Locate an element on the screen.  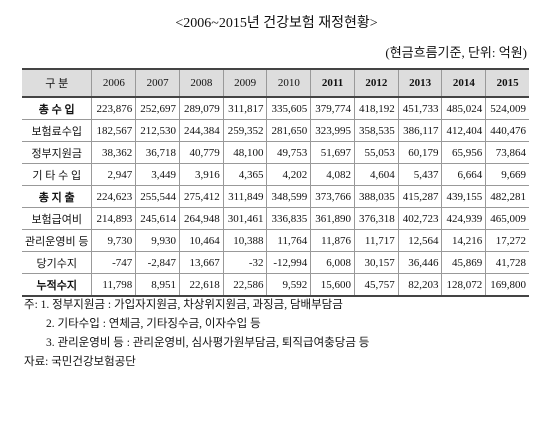
cell: 10,388 is located at coordinates (245, 240).